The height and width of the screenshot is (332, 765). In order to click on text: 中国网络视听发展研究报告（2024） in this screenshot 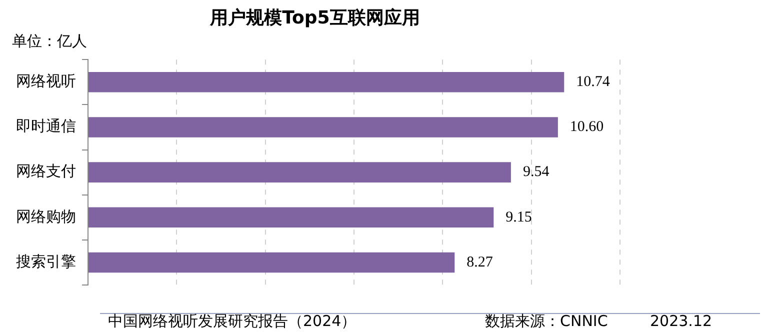, I will do `click(232, 321)`.